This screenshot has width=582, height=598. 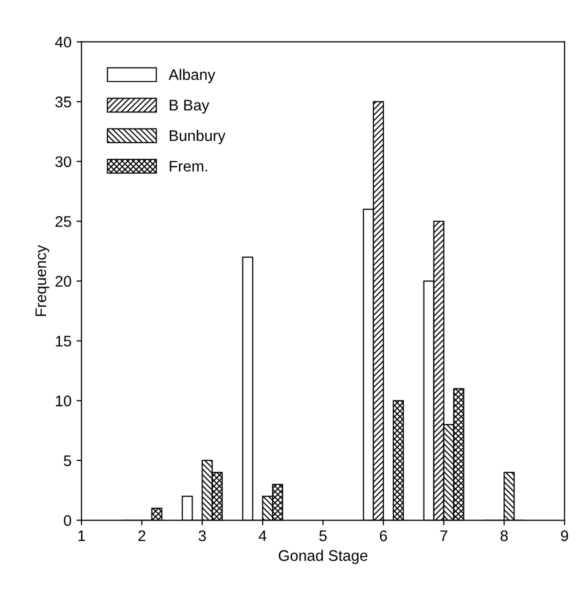 What do you see at coordinates (190, 107) in the screenshot?
I see `legend-label: B Bay` at bounding box center [190, 107].